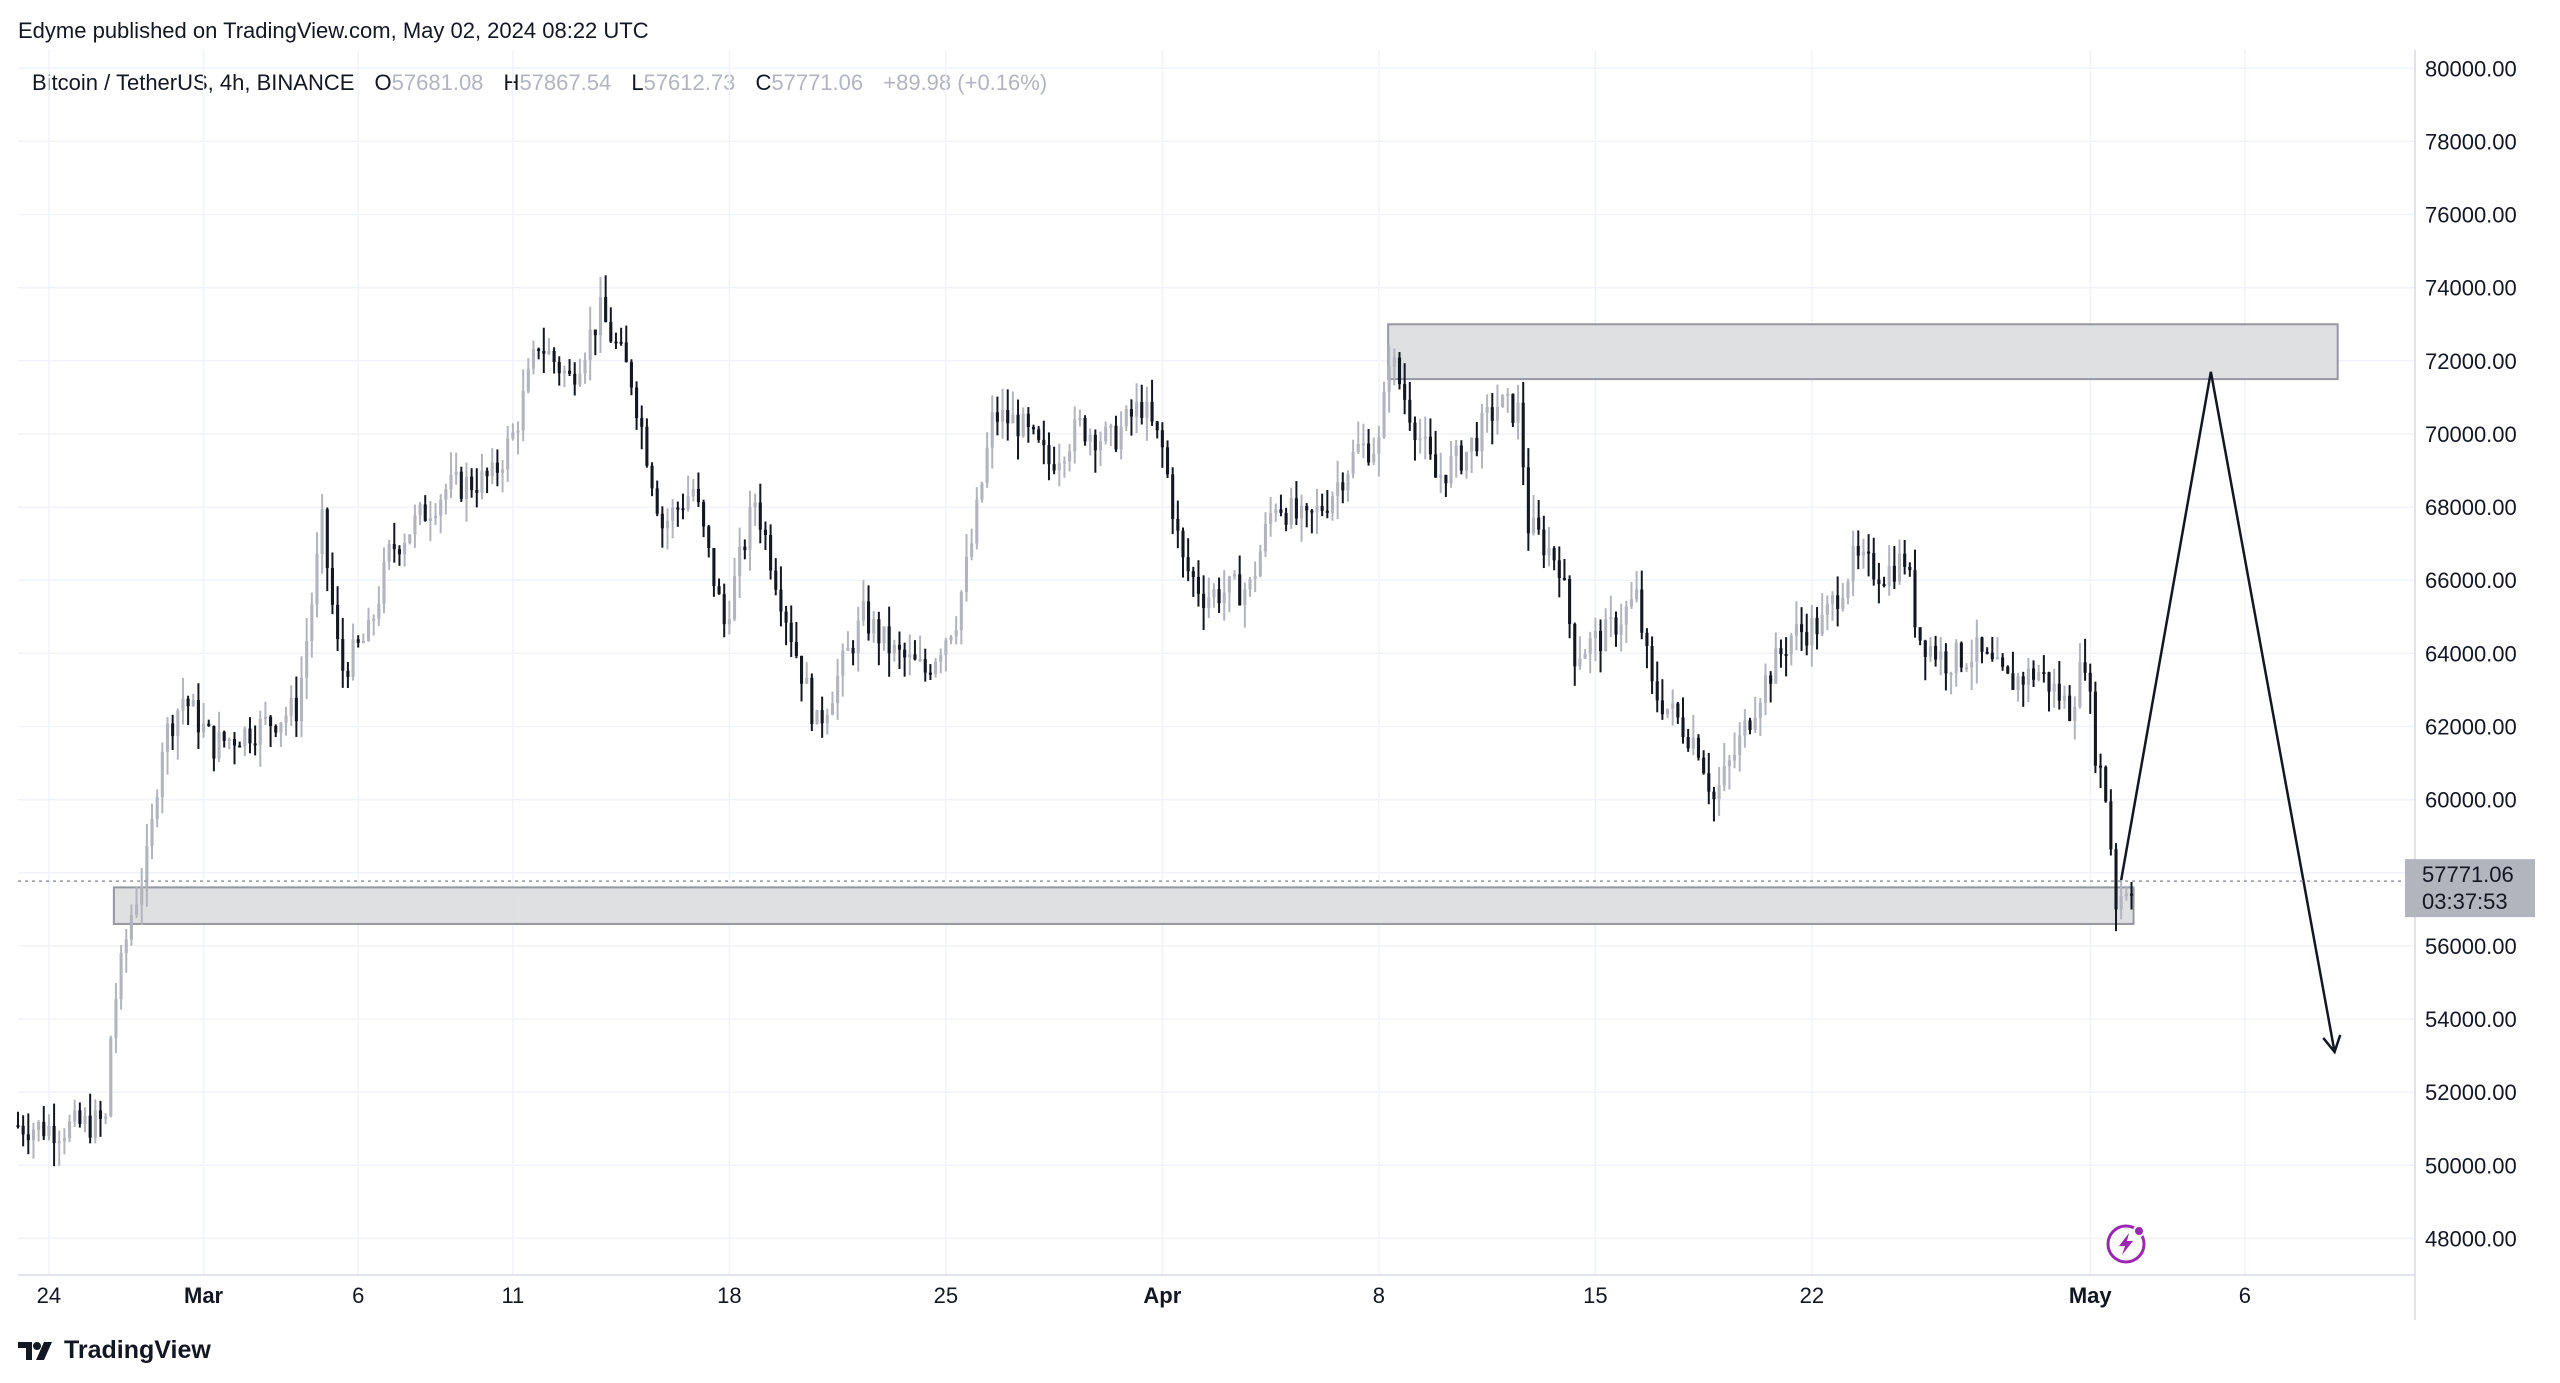 Image resolution: width=2560 pixels, height=1383 pixels. What do you see at coordinates (1162, 1295) in the screenshot?
I see `x-tick-label: Apr` at bounding box center [1162, 1295].